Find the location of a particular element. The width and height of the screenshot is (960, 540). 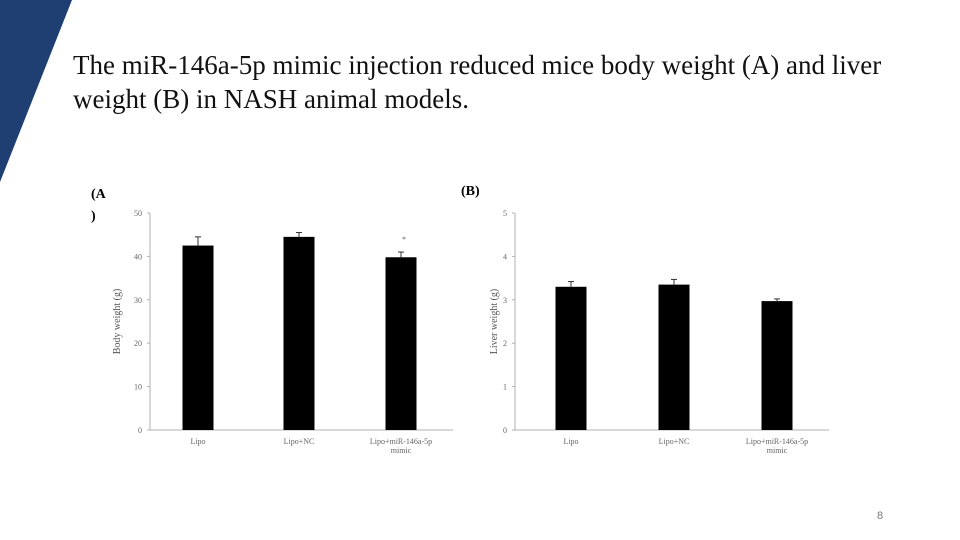

corner-accent-shape is located at coordinates (36, 91).